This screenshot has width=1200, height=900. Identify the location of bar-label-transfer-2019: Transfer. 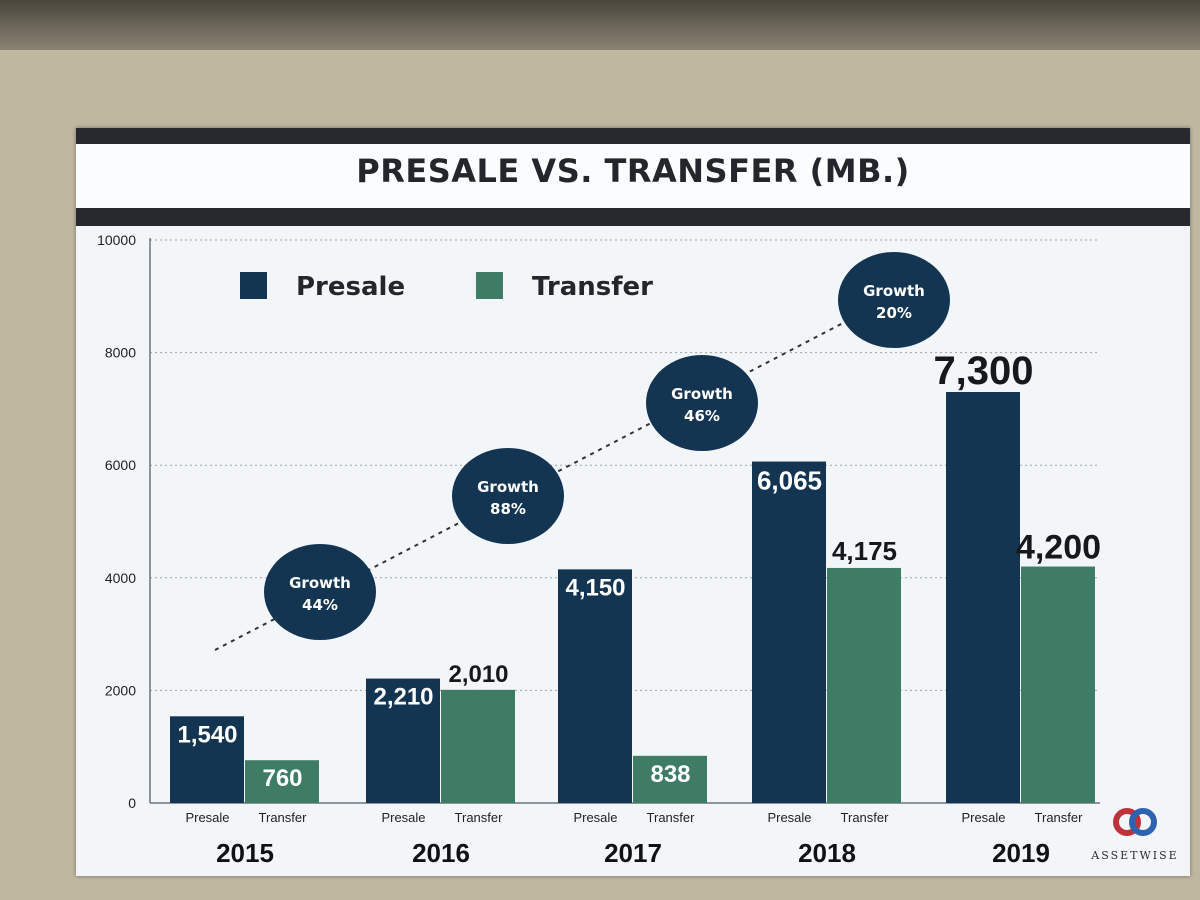
(1059, 817).